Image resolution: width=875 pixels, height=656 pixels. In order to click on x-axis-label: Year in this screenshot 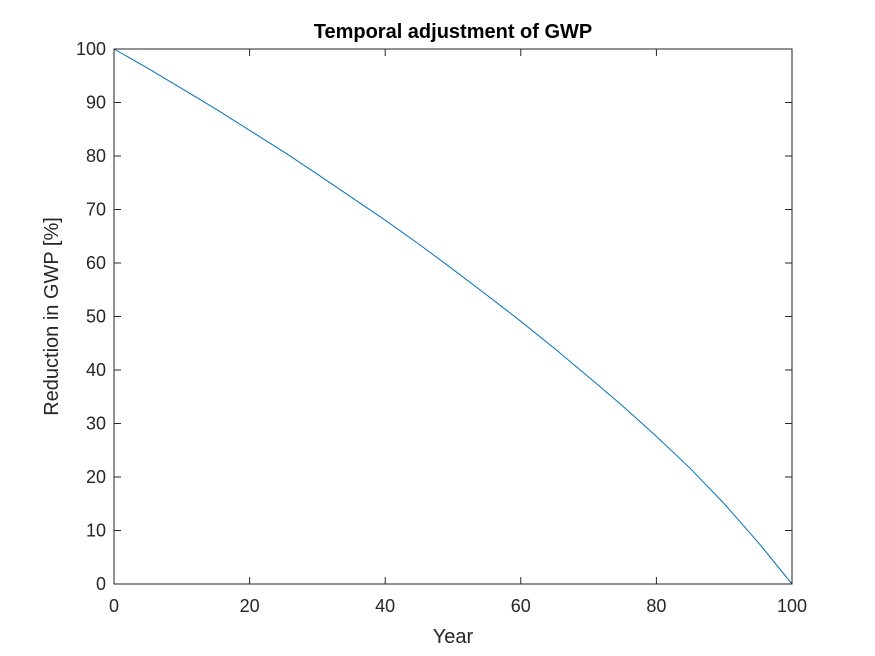, I will do `click(453, 637)`.